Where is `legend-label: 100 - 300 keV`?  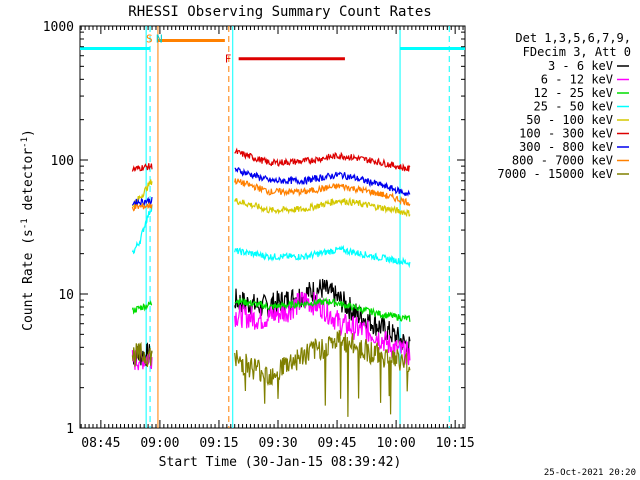
legend-label: 100 - 300 keV is located at coordinates (566, 134).